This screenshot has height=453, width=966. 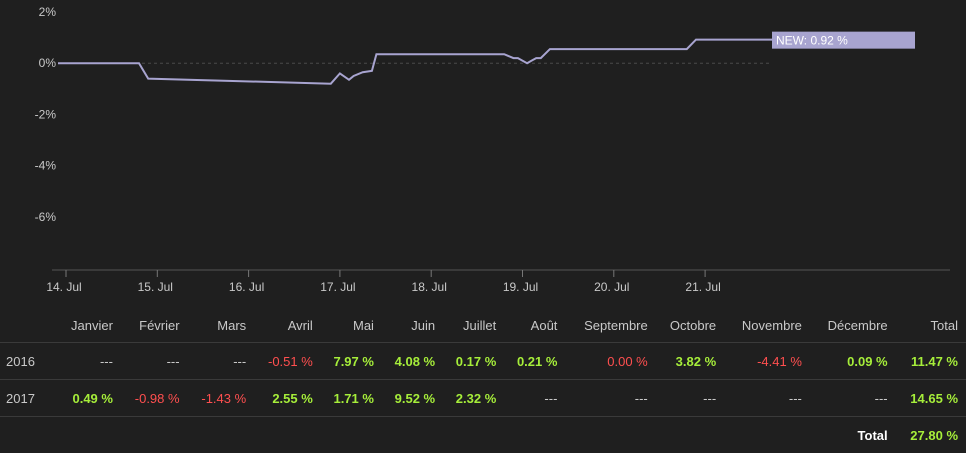 What do you see at coordinates (412, 361) in the screenshot?
I see `month-value: 4.08 %` at bounding box center [412, 361].